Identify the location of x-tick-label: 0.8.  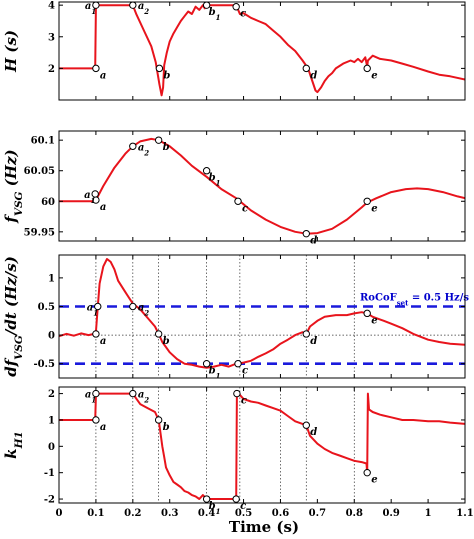
(354, 513).